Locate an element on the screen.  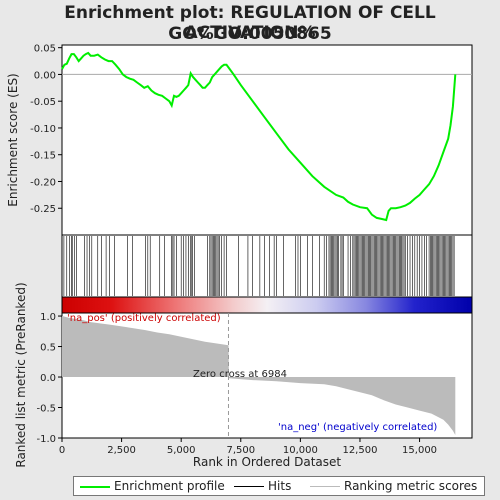
legend-swatch-hits is located at coordinates (249, 486).